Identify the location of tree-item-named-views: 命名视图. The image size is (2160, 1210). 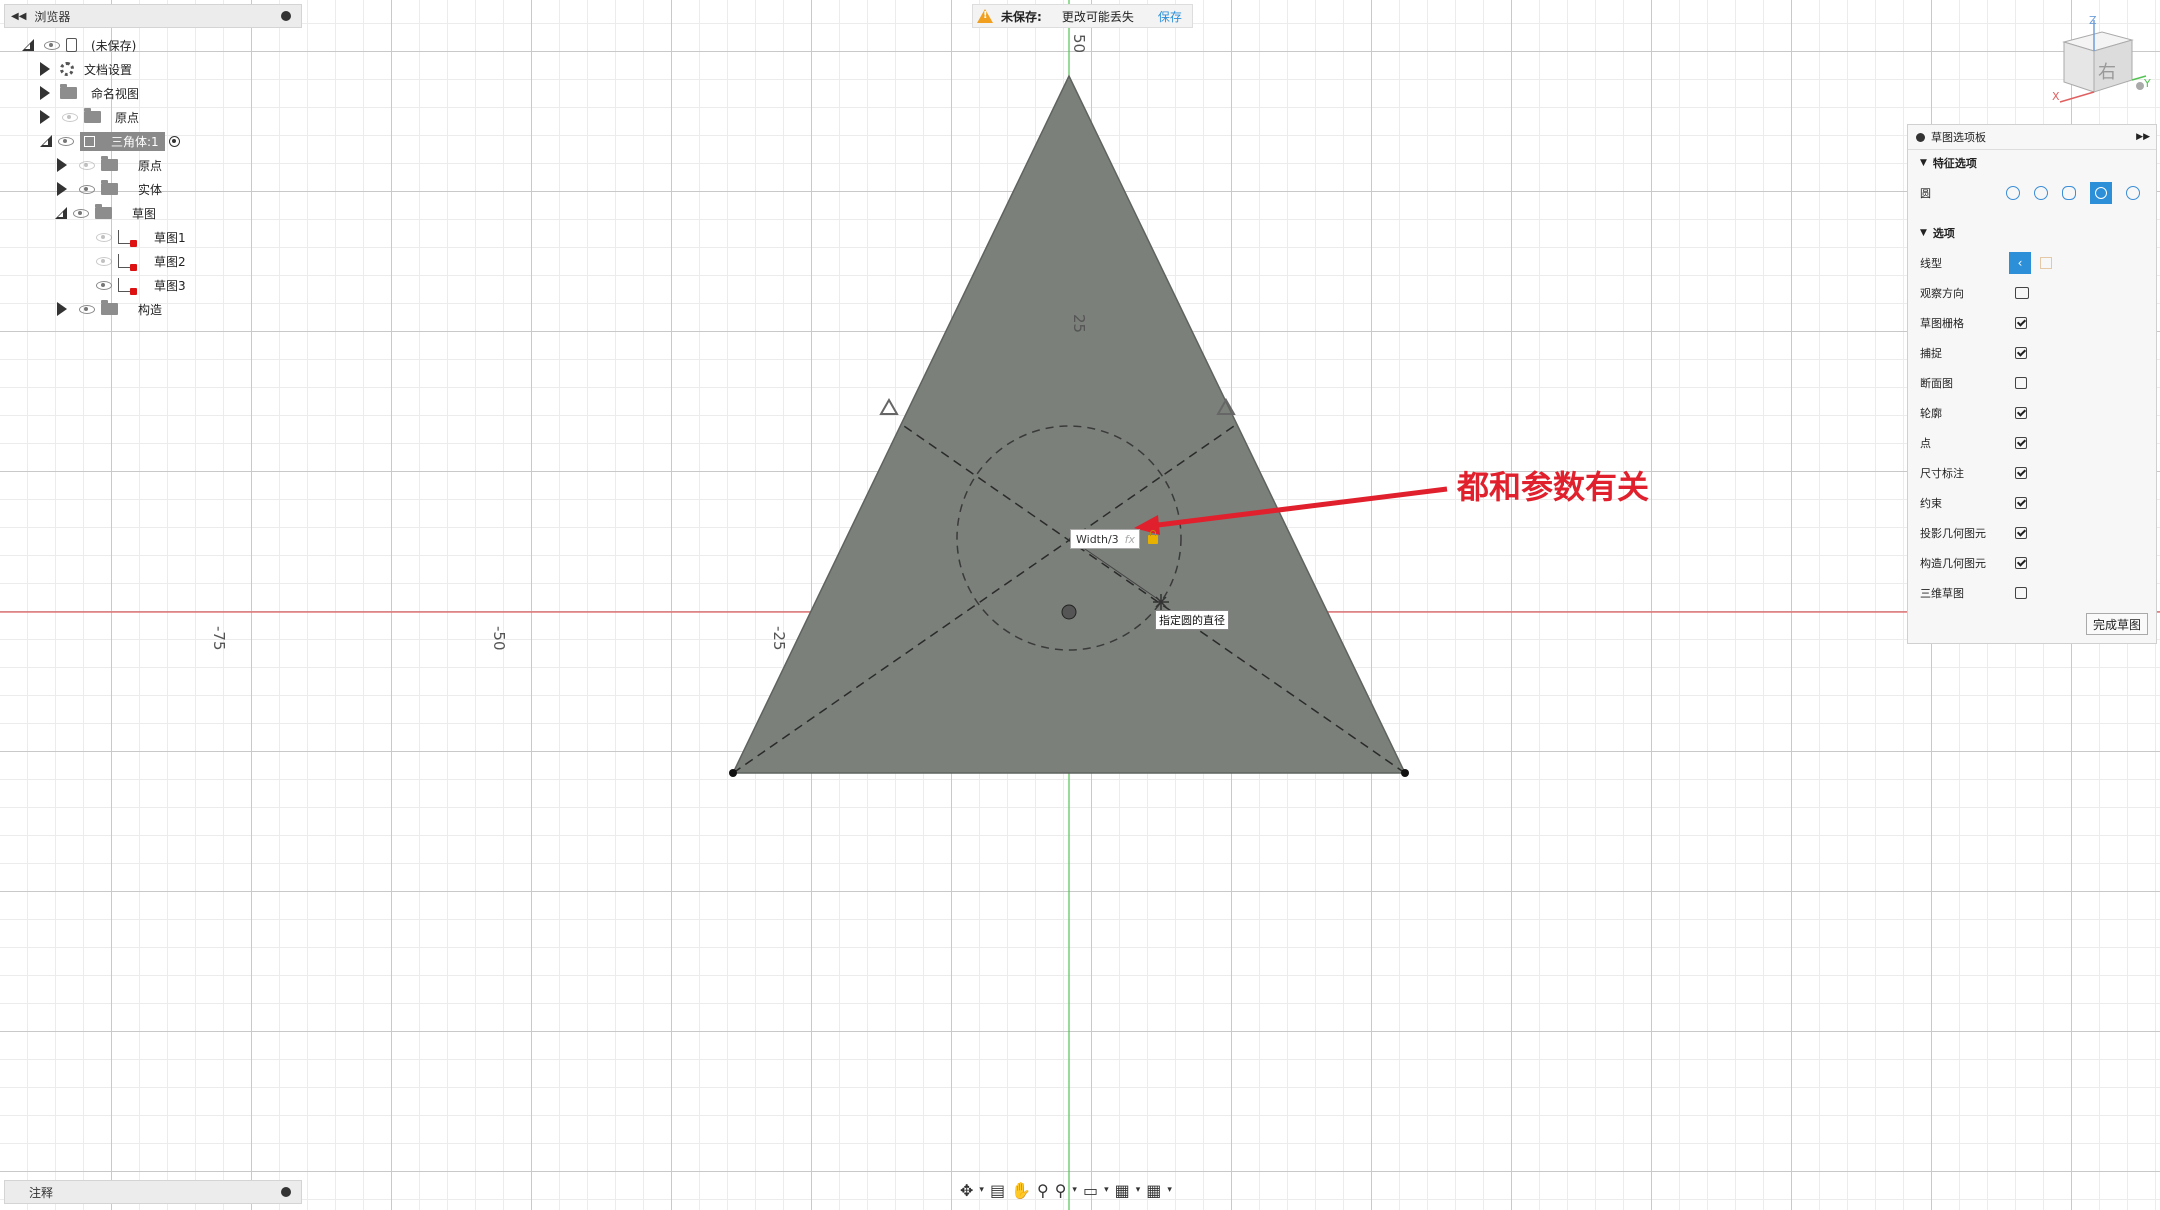
(89, 93).